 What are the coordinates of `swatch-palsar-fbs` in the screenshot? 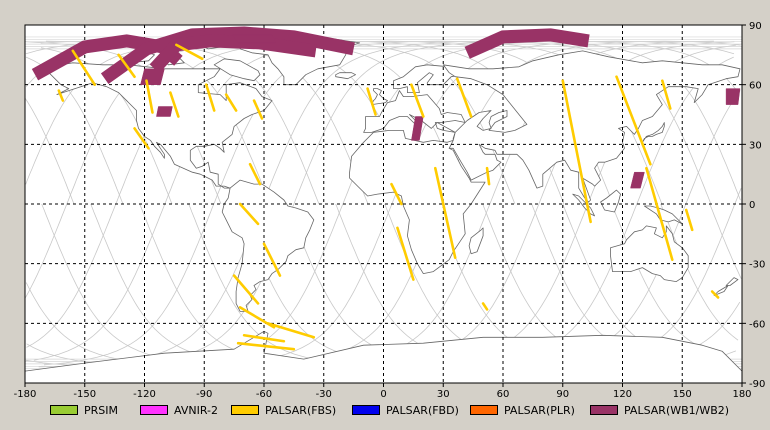 It's located at (245, 410).